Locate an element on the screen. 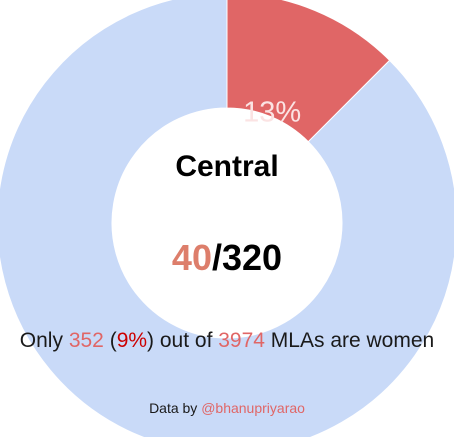 Image resolution: width=454 pixels, height=437 pixels. summary-caption: Only 352 (9%) out of 3974 MLAs are women is located at coordinates (227, 341).